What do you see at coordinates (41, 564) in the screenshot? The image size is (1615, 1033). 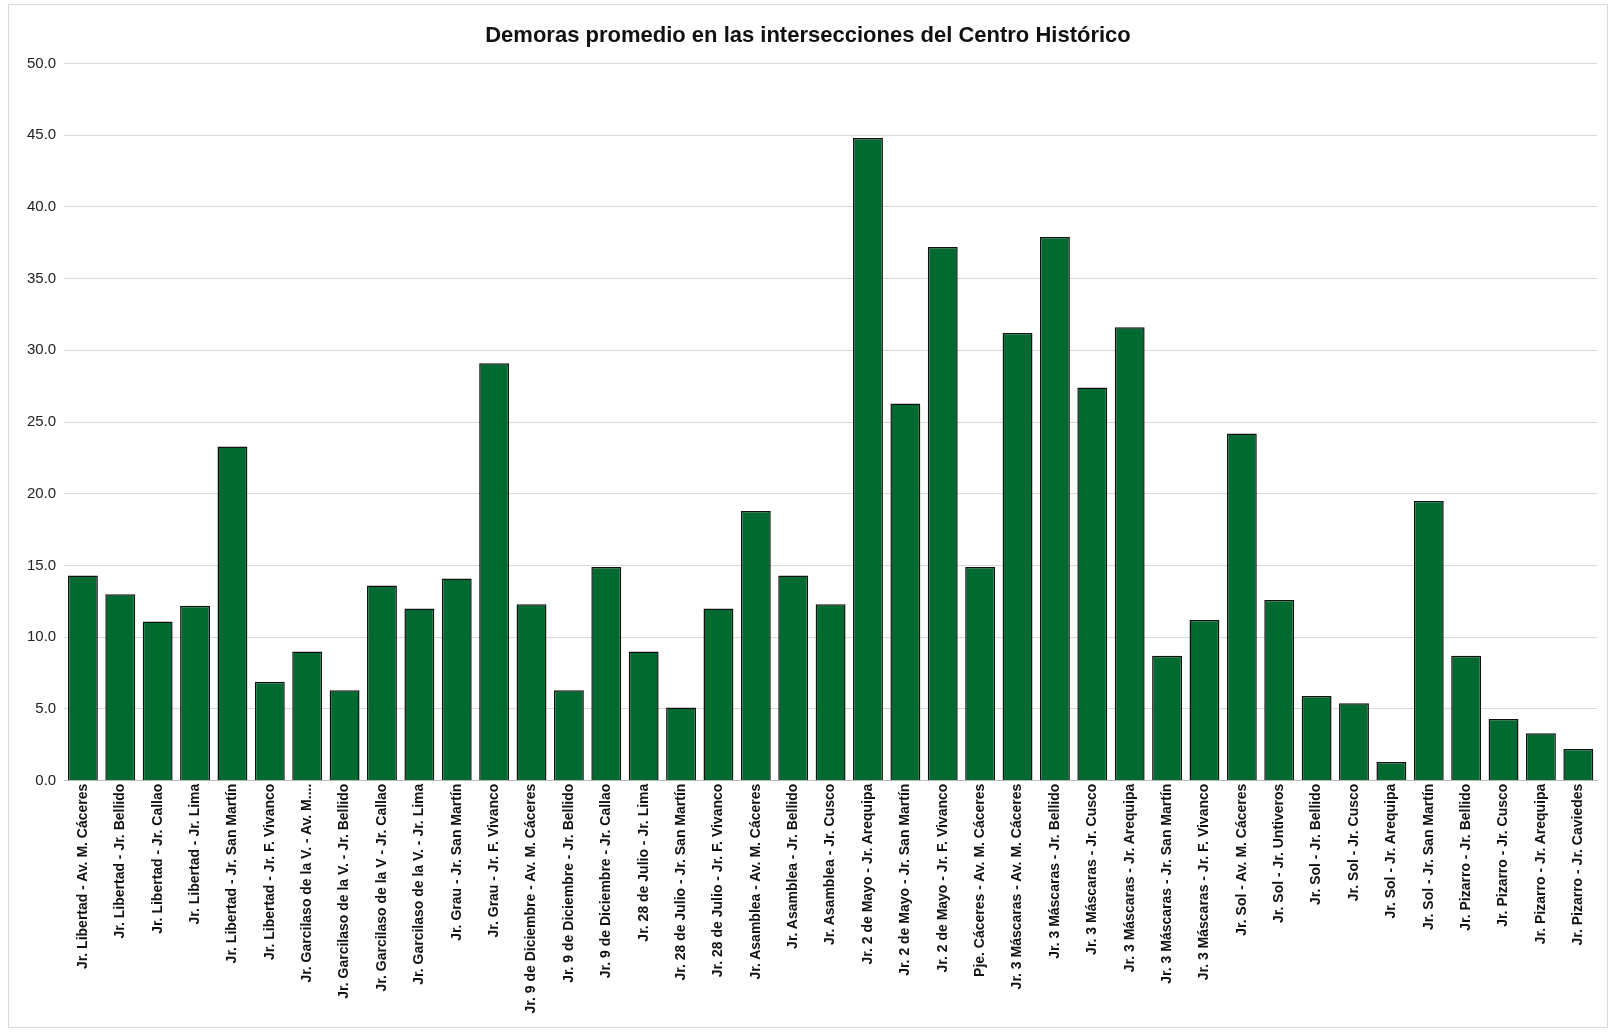 I see `y-tick-label: 15.0` at bounding box center [41, 564].